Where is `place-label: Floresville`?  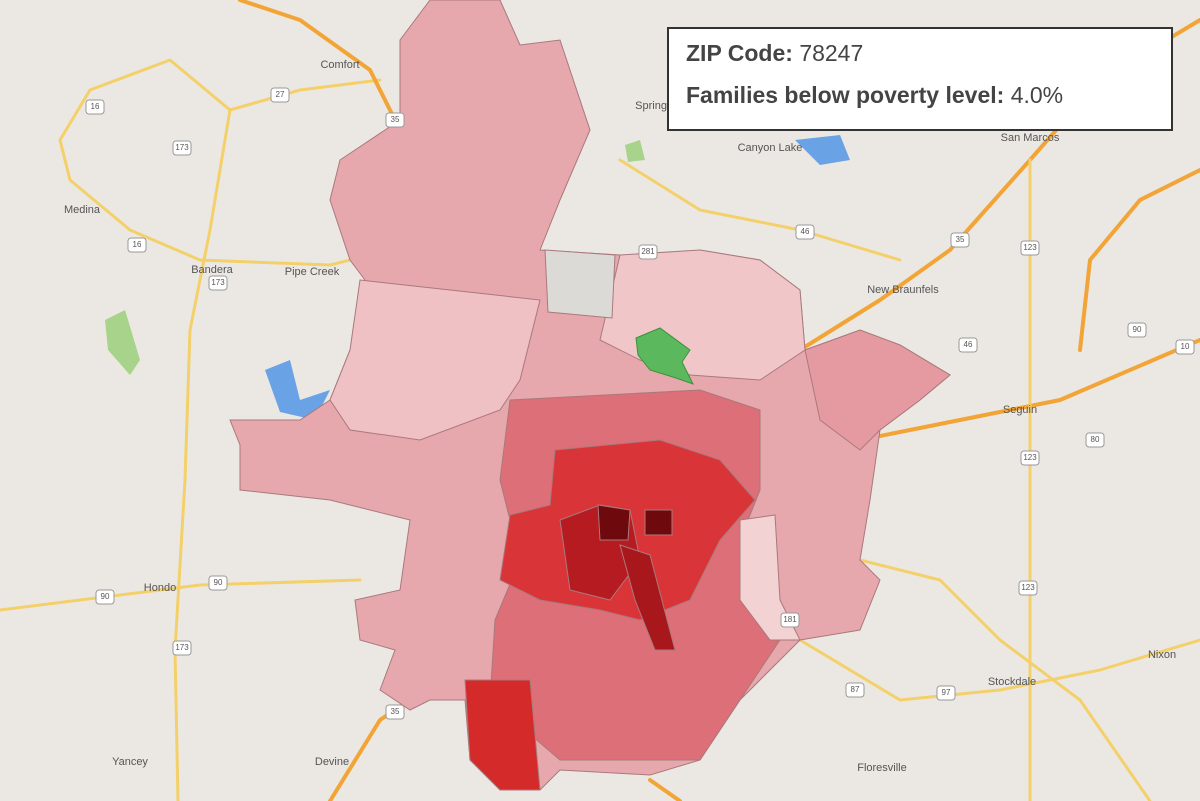
place-label: Floresville is located at coordinates (882, 768).